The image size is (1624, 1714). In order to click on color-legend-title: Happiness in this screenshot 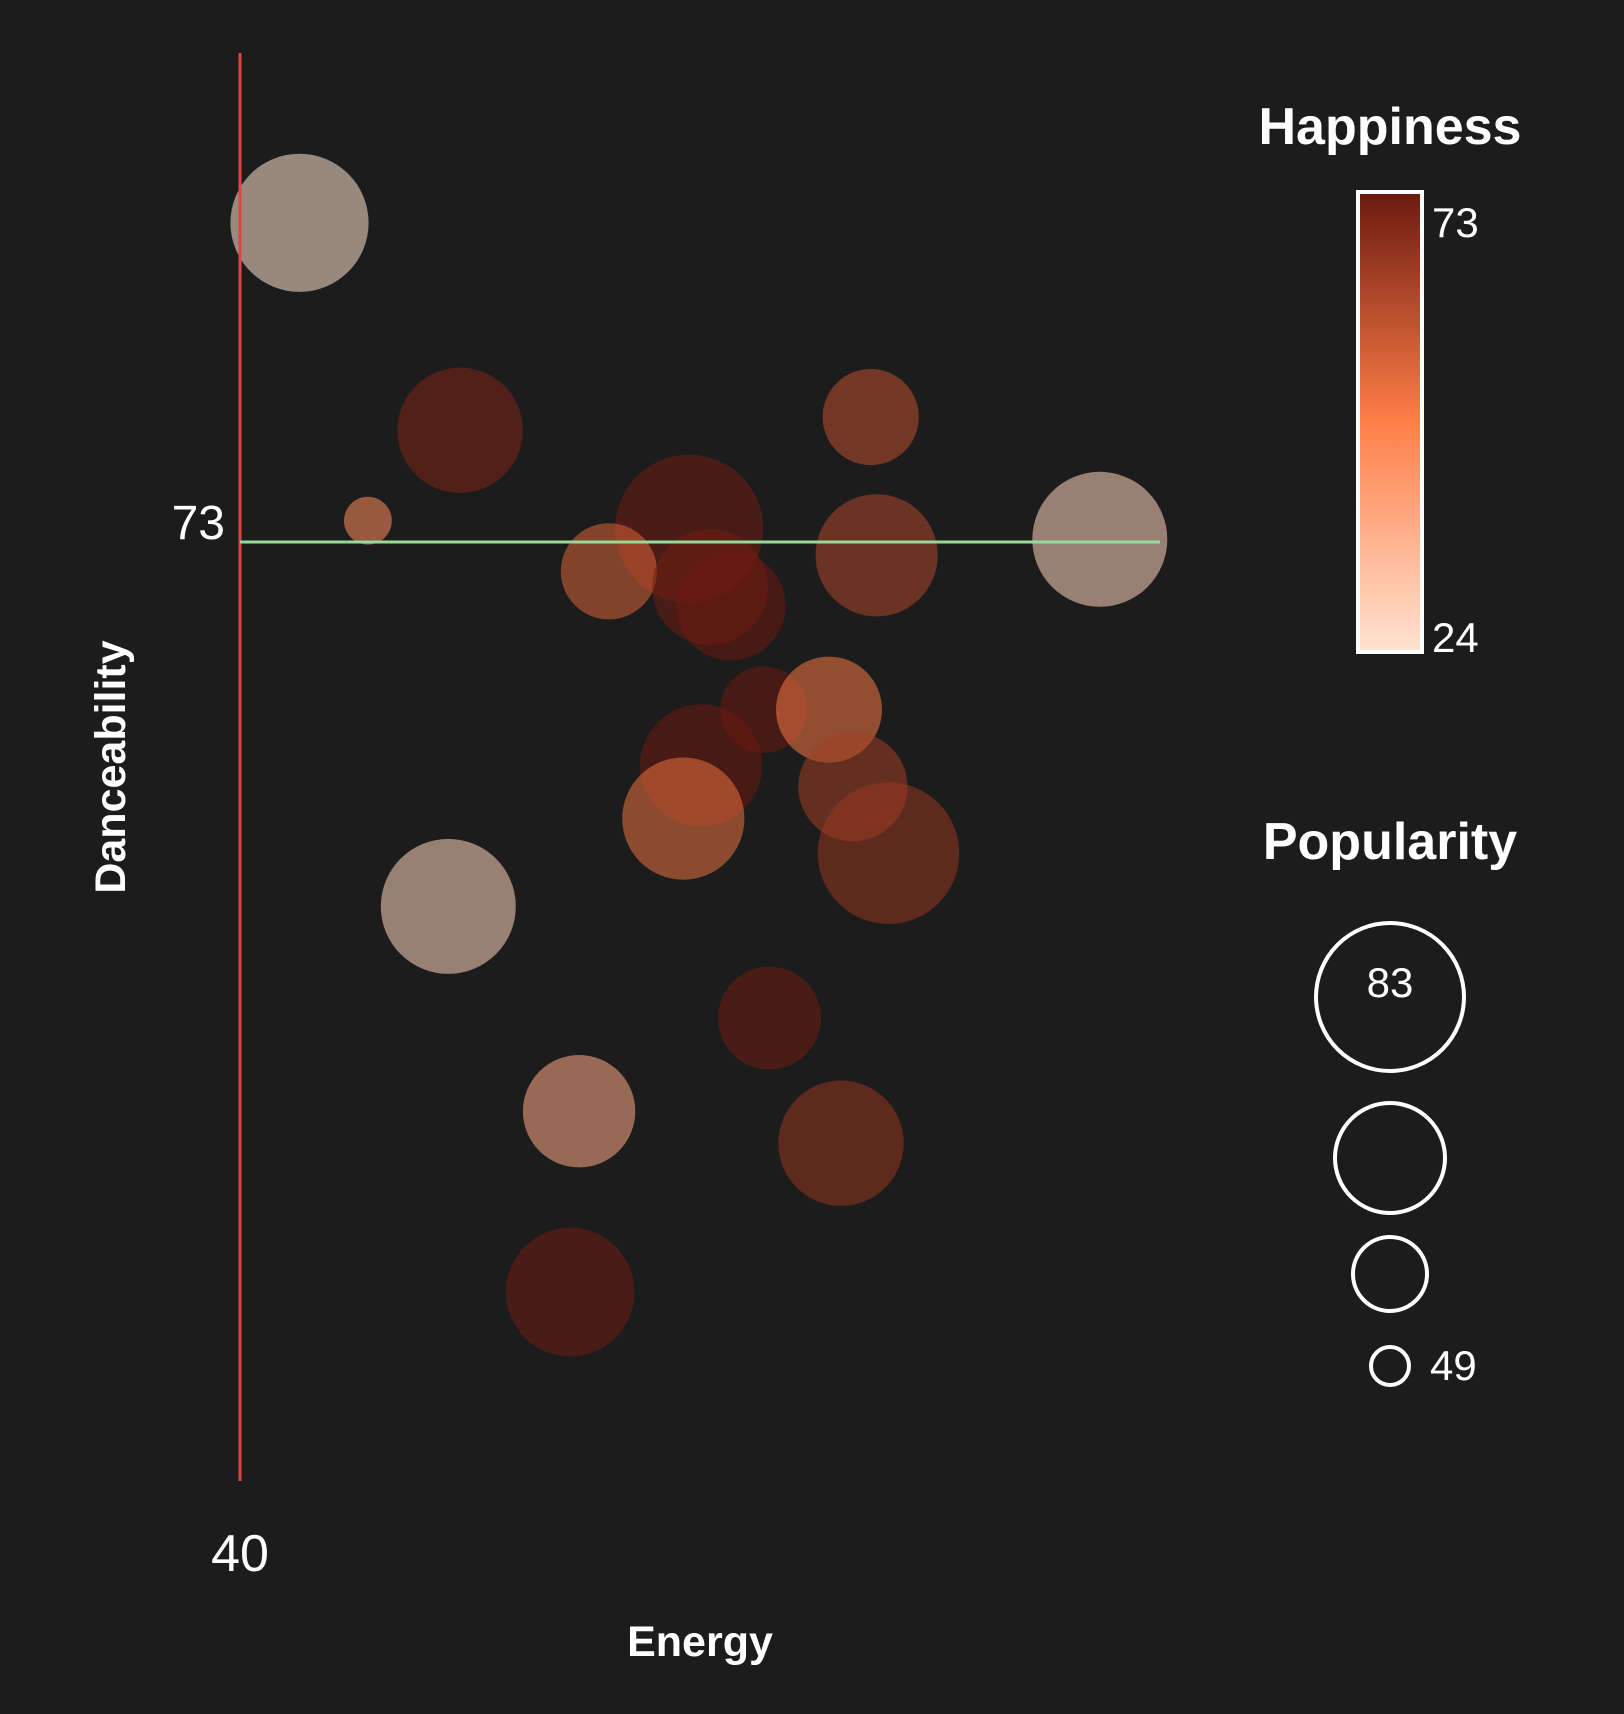, I will do `click(1390, 127)`.